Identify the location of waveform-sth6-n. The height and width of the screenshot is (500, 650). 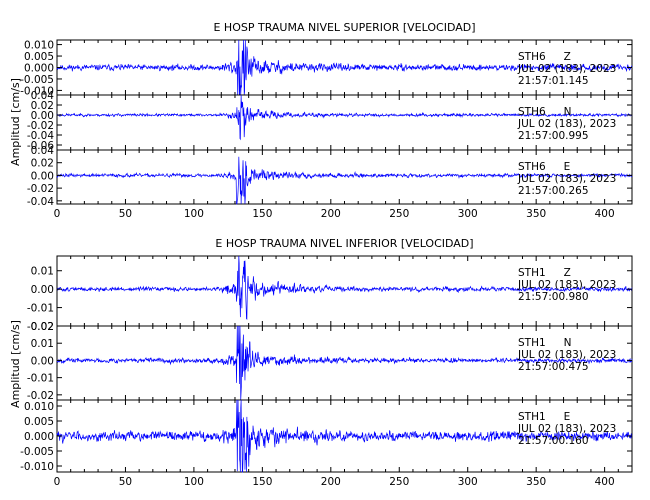
(344, 117).